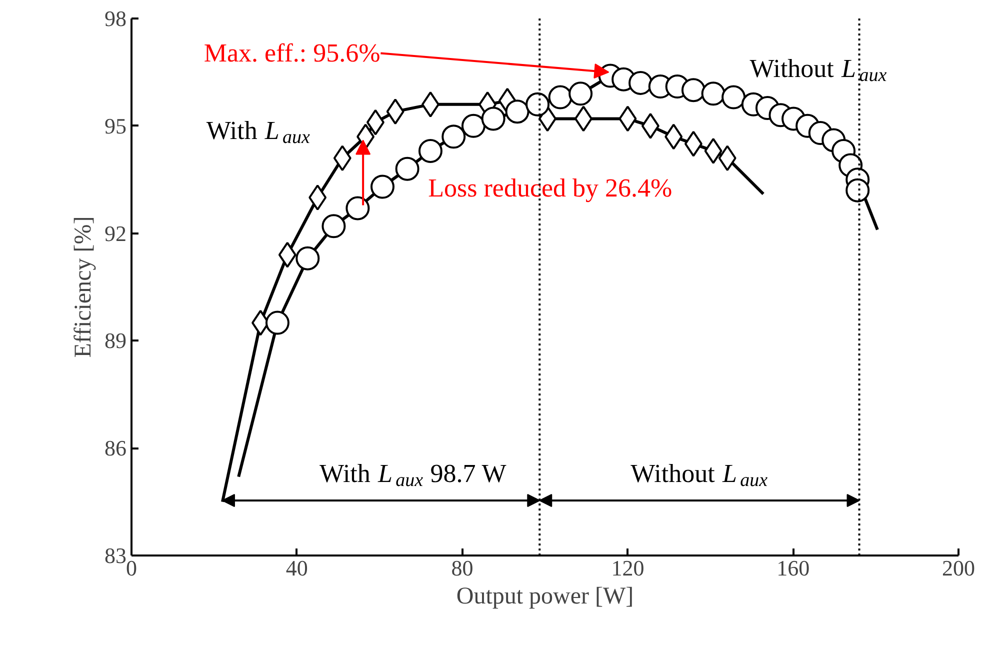  I want to click on x-tick-label: 40, so click(297, 568).